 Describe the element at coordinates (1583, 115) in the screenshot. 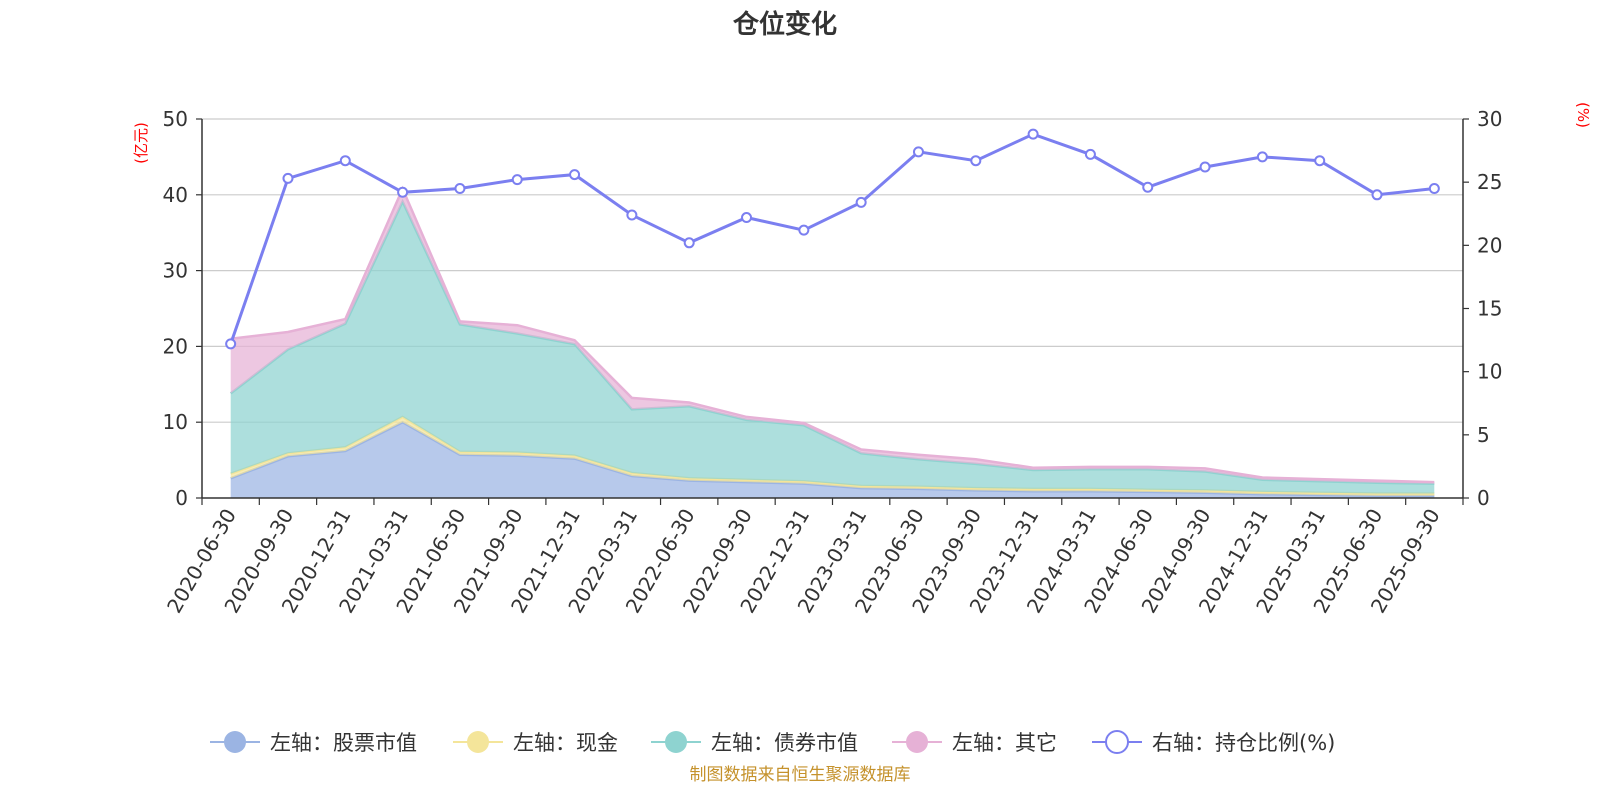

I see `right-axis-unit-label: (%)` at that location.